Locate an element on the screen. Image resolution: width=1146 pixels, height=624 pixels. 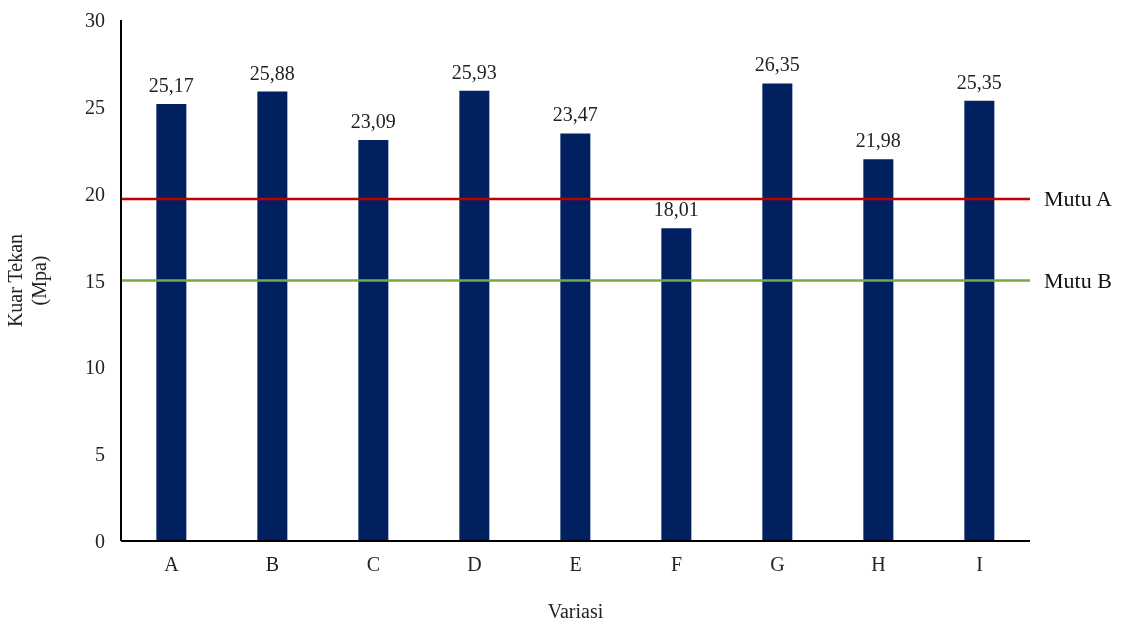
y-tick-label: 25 is located at coordinates (95, 106).